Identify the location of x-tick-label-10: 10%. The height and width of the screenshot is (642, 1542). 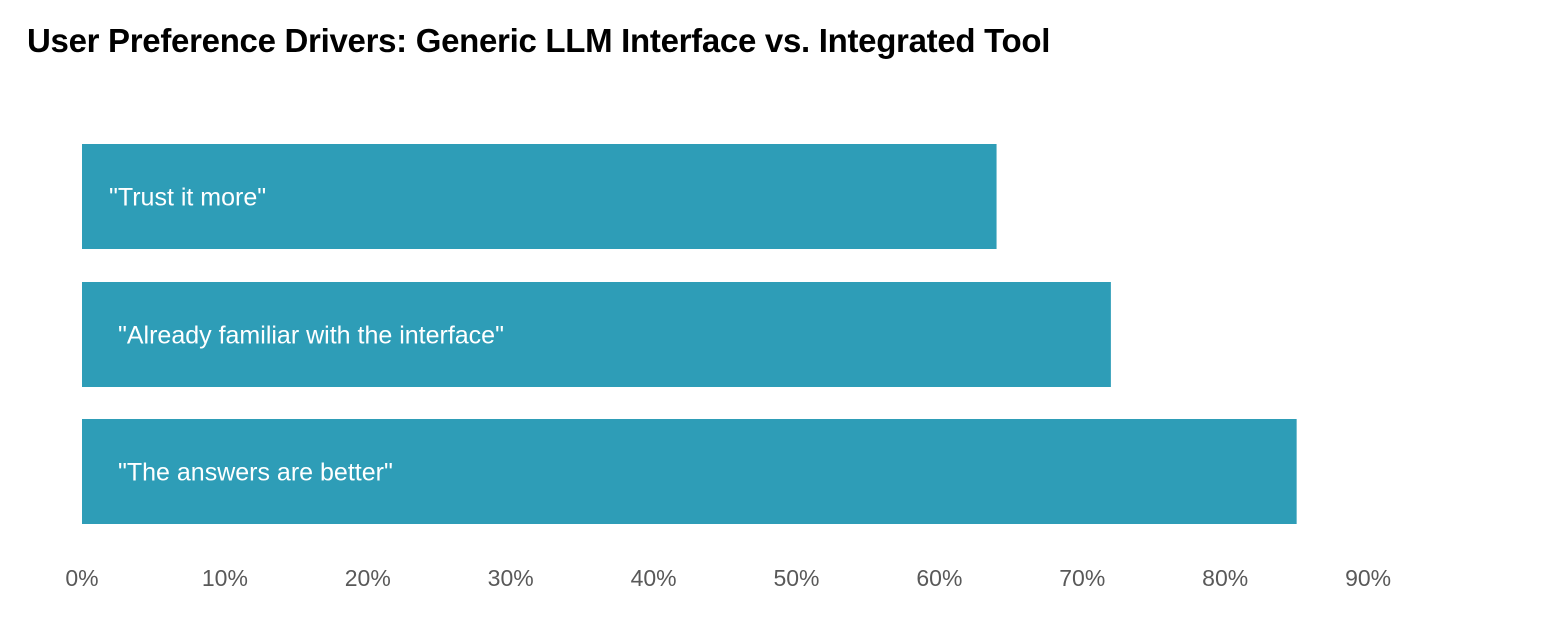
(225, 578).